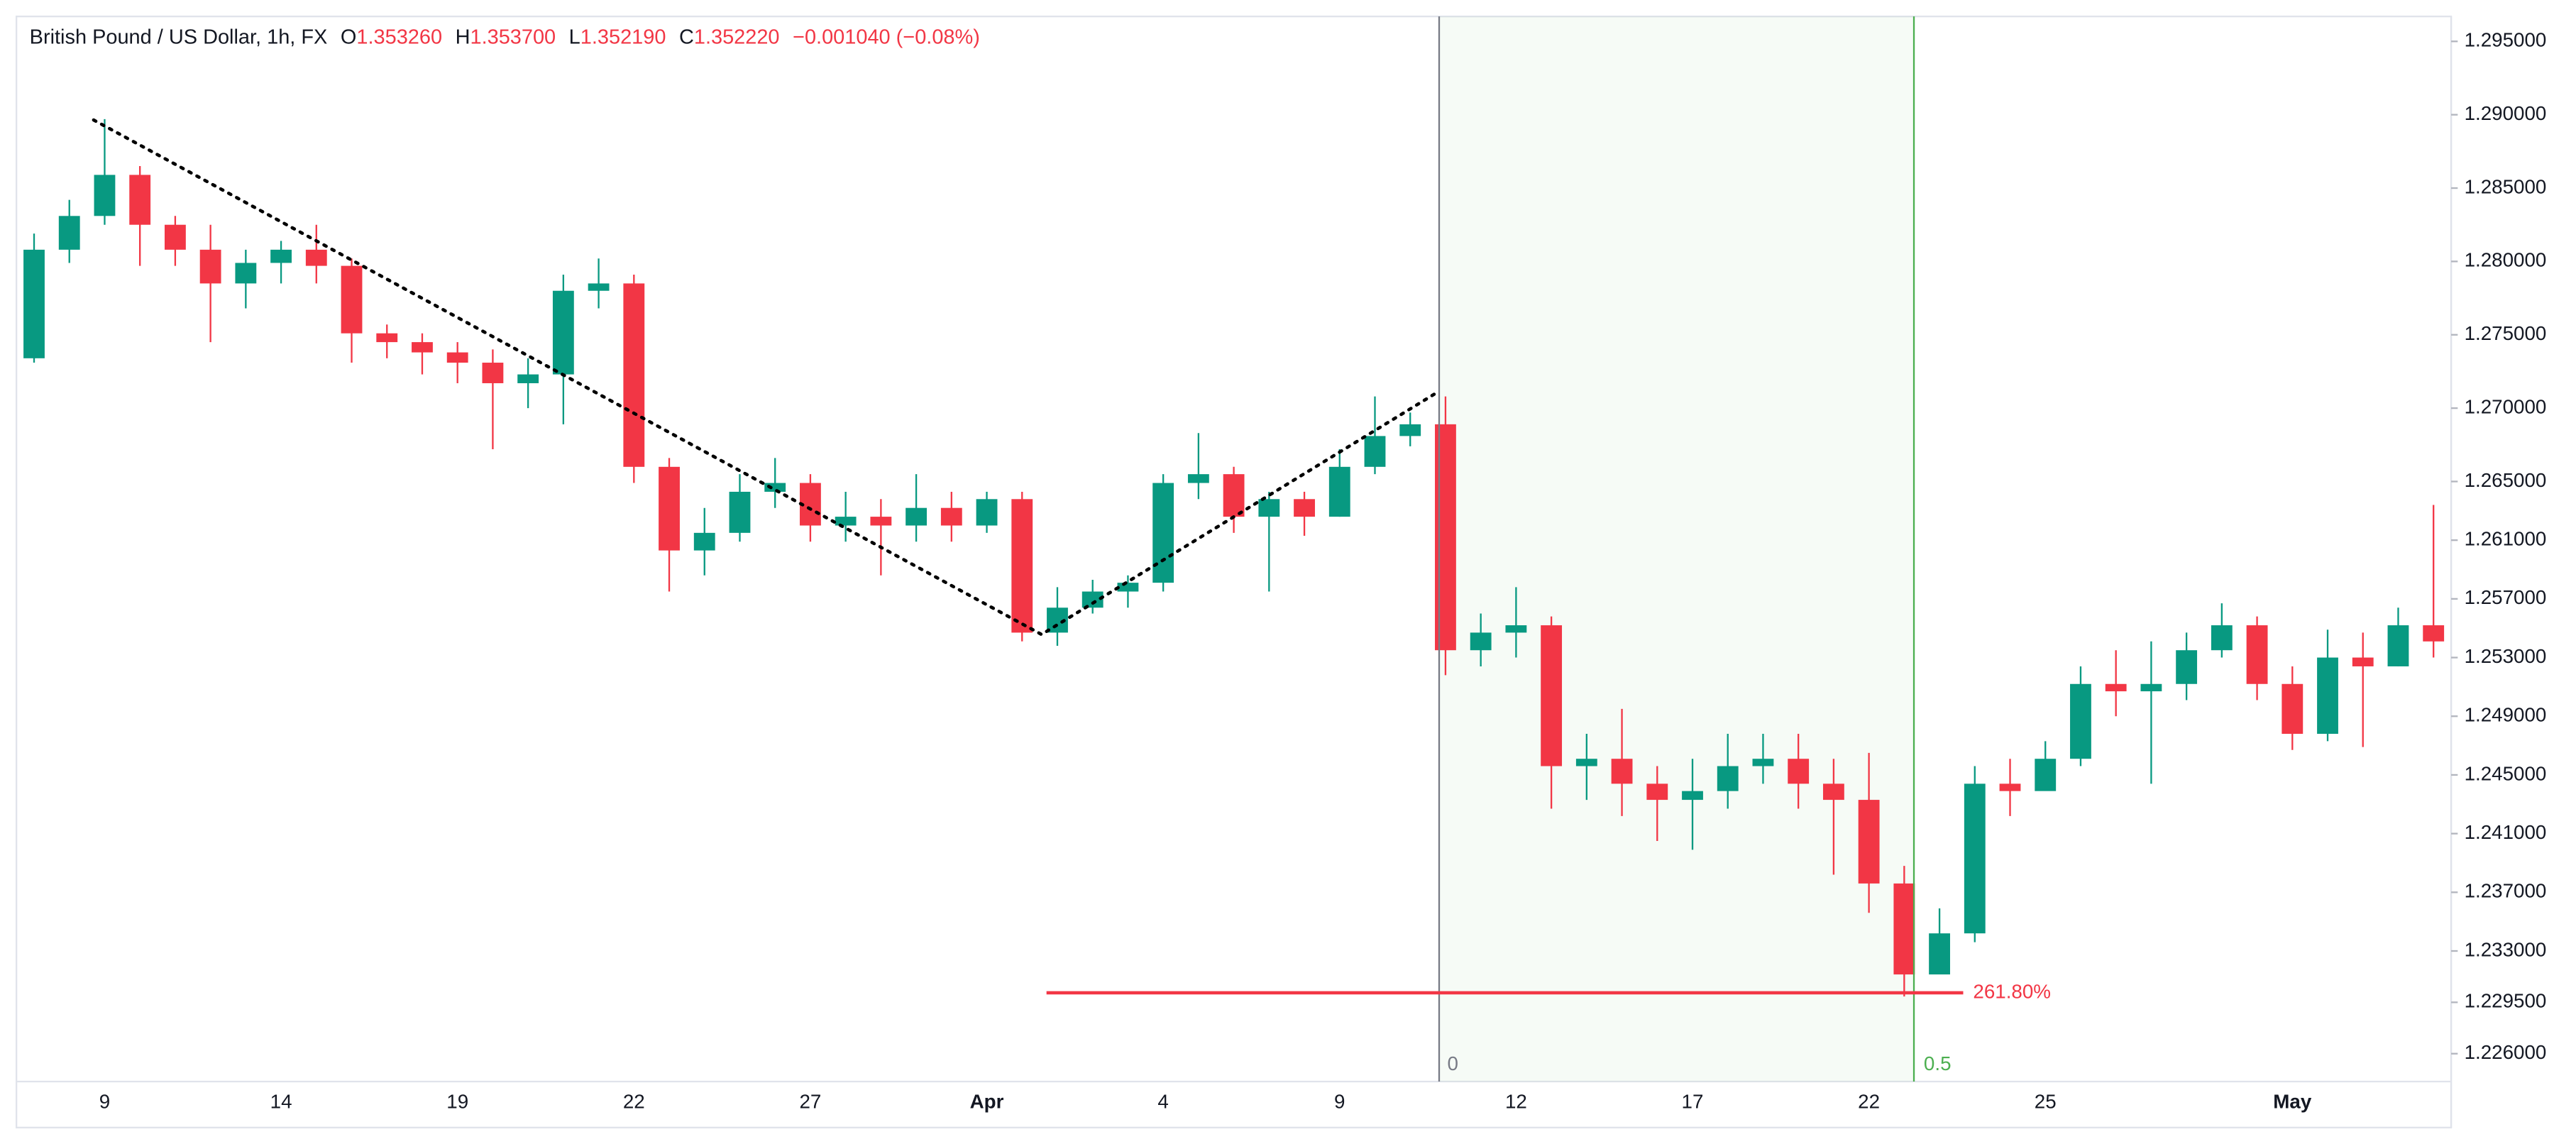  I want to click on fib-label-extension: 261.80%, so click(2012, 991).